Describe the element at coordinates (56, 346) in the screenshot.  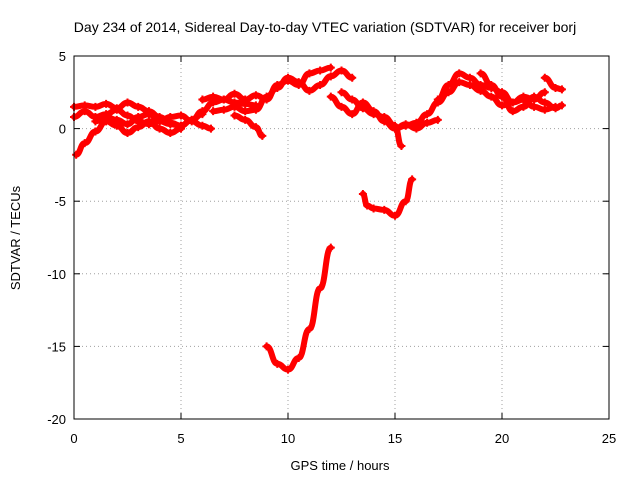
I see `y-tick-label: -15` at that location.